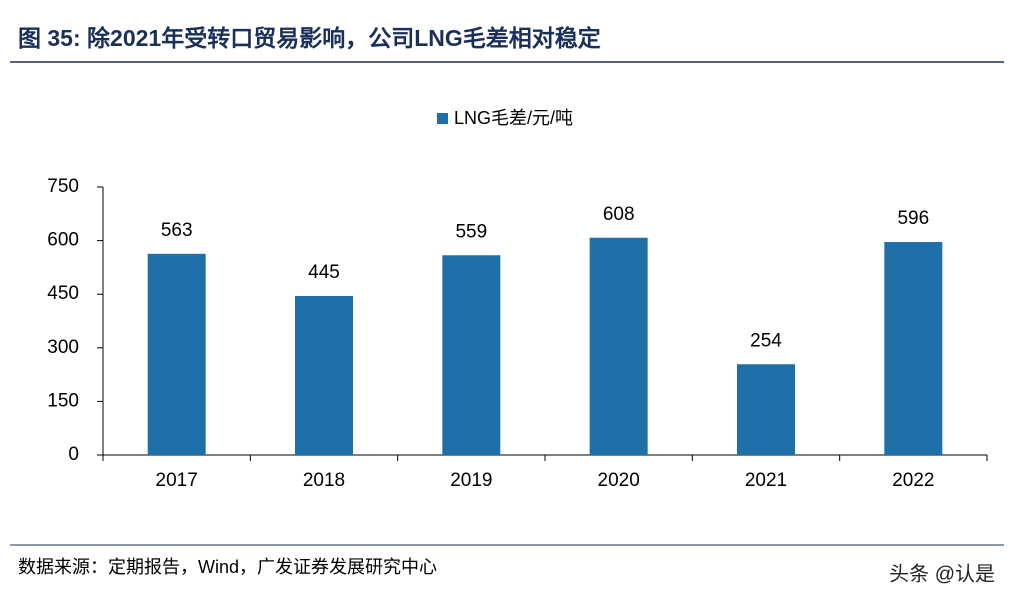  Describe the element at coordinates (324, 480) in the screenshot. I see `x-tick-label: 2018` at that location.